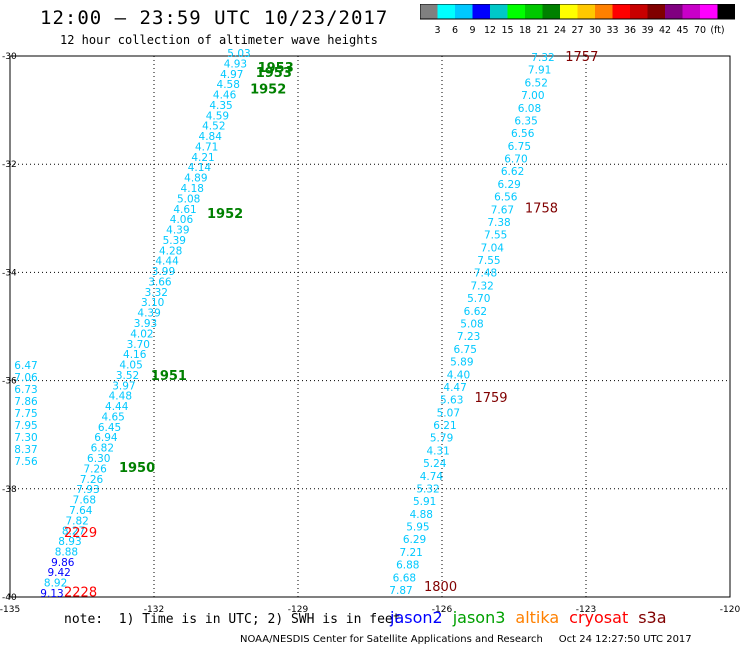  Describe the element at coordinates (25, 390) in the screenshot. I see `wave-height-value: 6.73` at that location.